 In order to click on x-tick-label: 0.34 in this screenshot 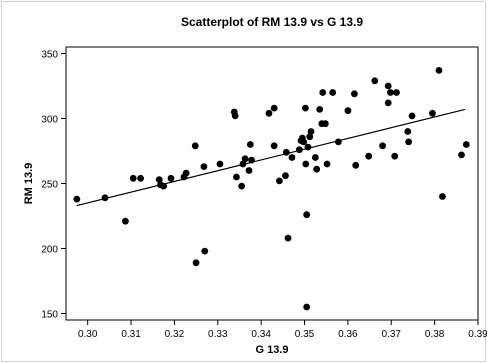, I will do `click(261, 334)`.